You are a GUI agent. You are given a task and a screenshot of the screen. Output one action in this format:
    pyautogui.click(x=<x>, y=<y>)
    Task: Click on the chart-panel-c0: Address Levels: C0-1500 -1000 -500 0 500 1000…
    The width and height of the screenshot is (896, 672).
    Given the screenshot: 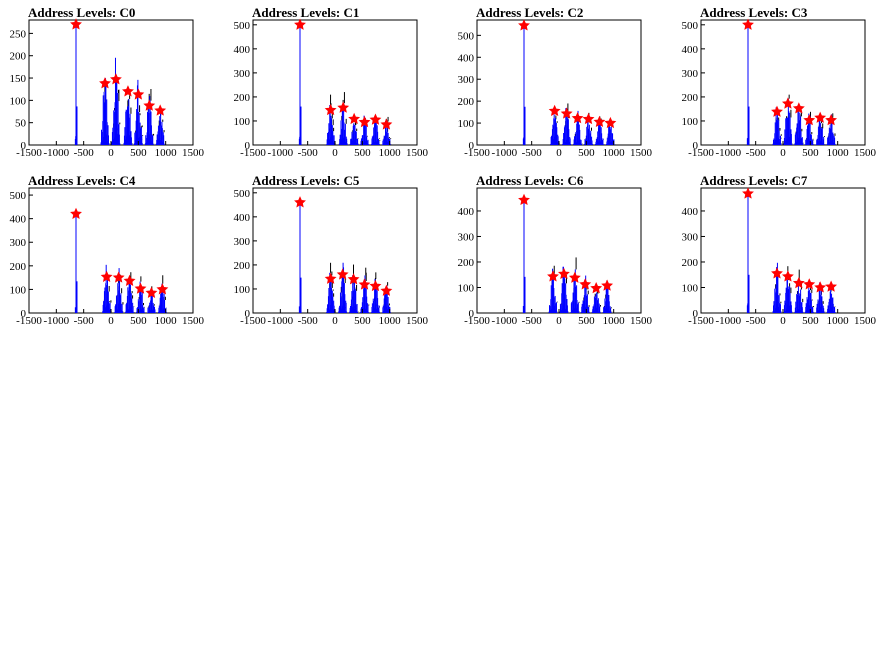 What is the action you would take?
    pyautogui.click(x=107, y=82)
    